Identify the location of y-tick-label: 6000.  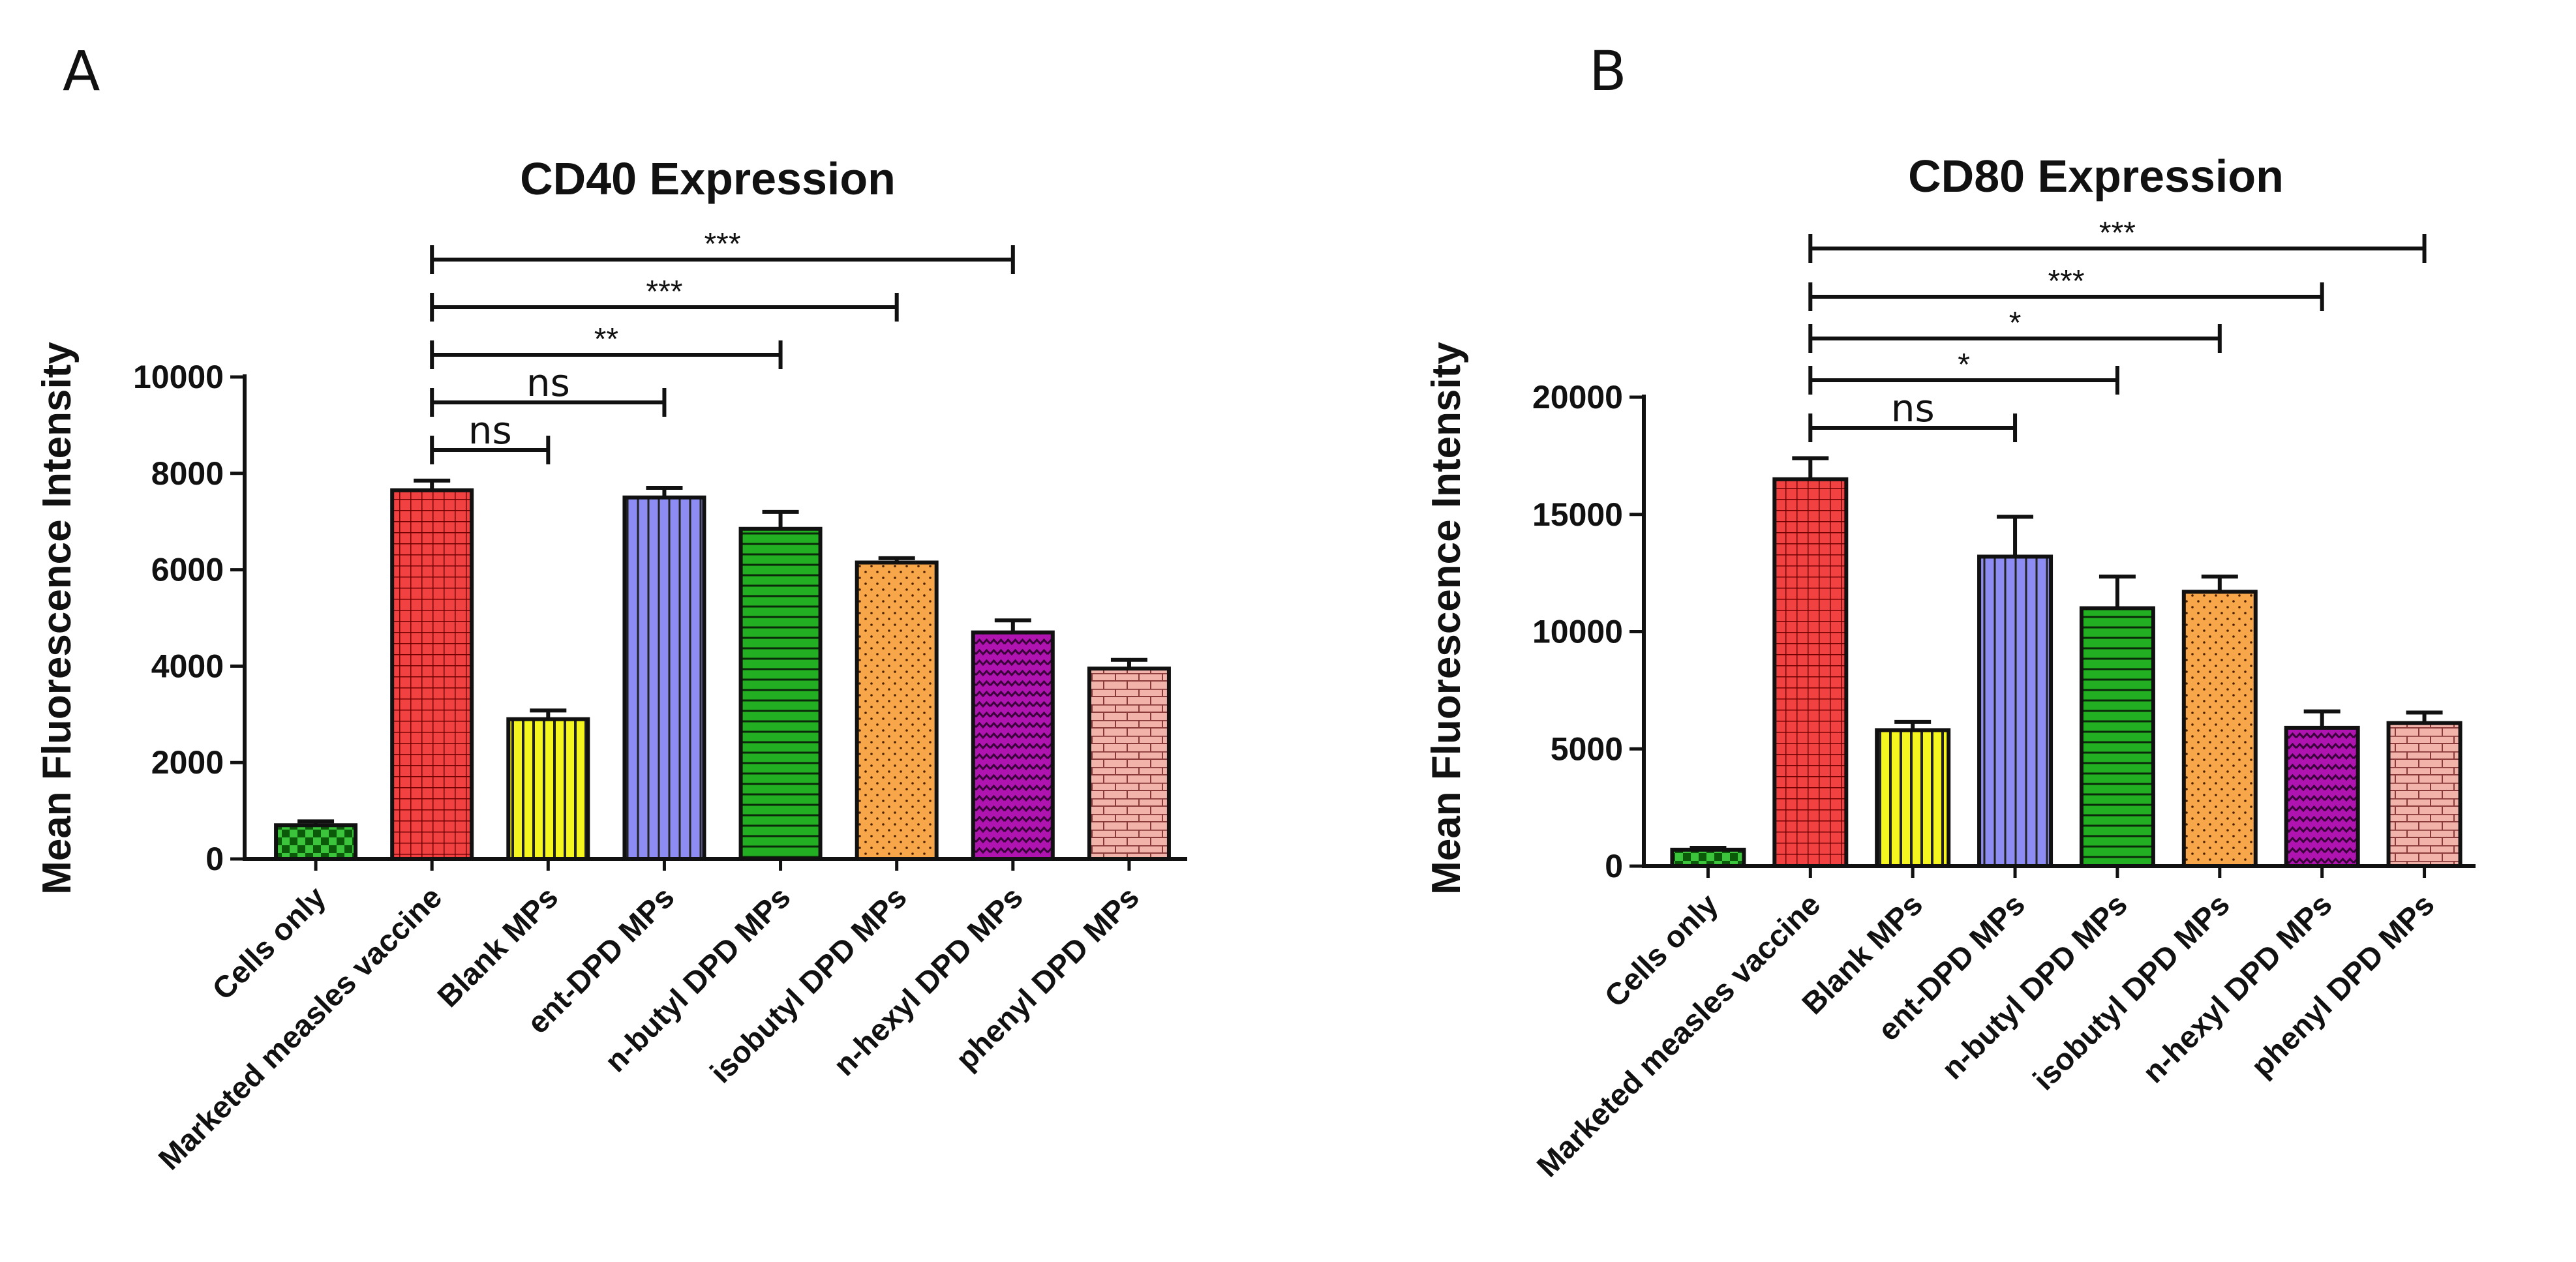
(188, 570).